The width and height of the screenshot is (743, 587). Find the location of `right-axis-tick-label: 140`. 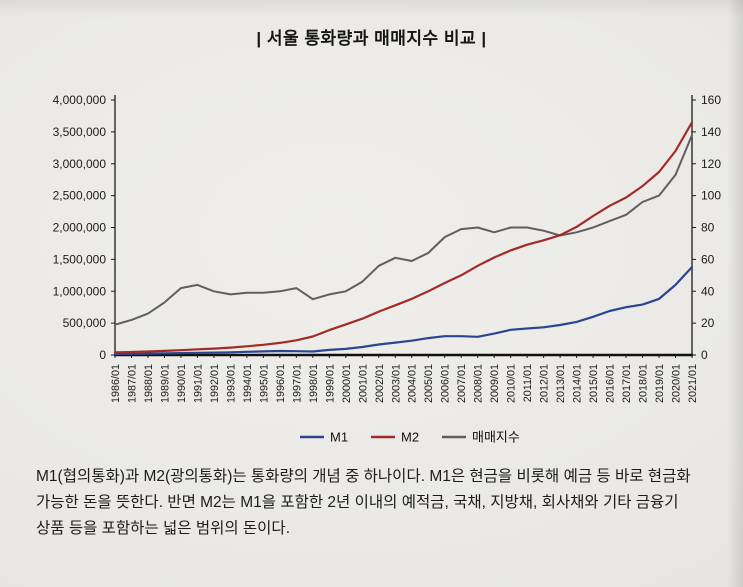

right-axis-tick-label: 140 is located at coordinates (711, 132).